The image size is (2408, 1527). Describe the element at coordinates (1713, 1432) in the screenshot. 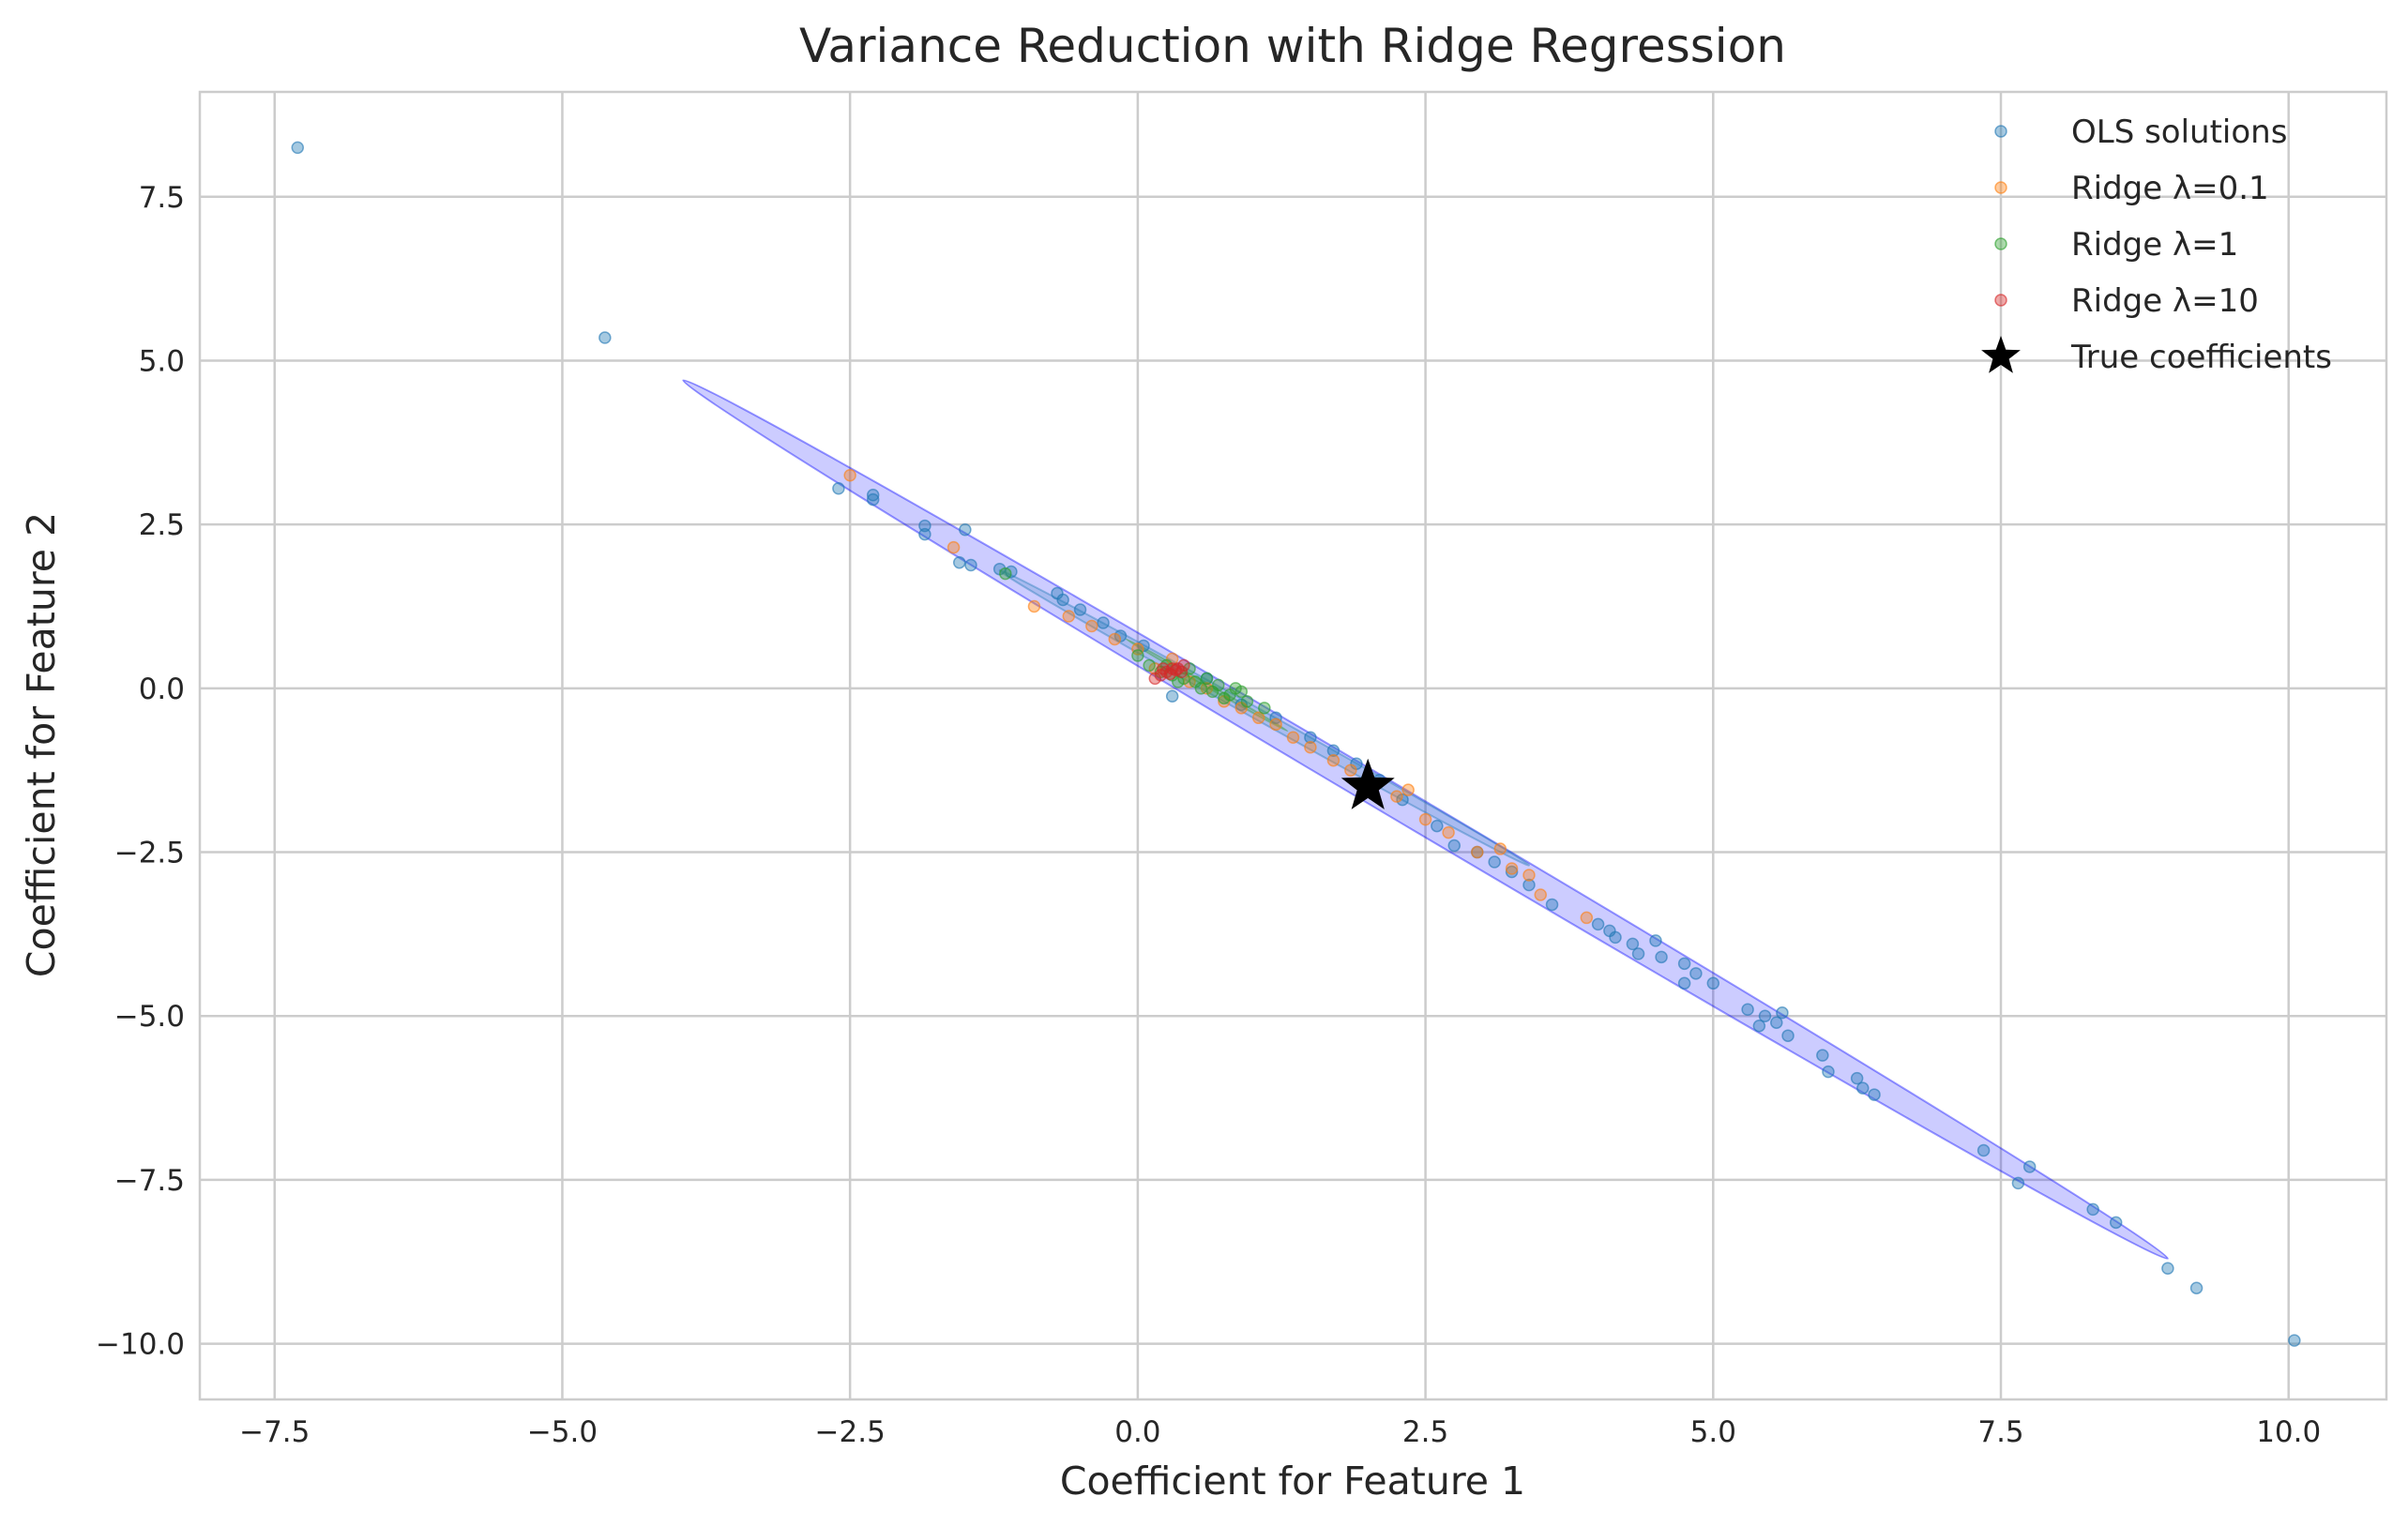

I see `x-tick-label: 5.0` at that location.